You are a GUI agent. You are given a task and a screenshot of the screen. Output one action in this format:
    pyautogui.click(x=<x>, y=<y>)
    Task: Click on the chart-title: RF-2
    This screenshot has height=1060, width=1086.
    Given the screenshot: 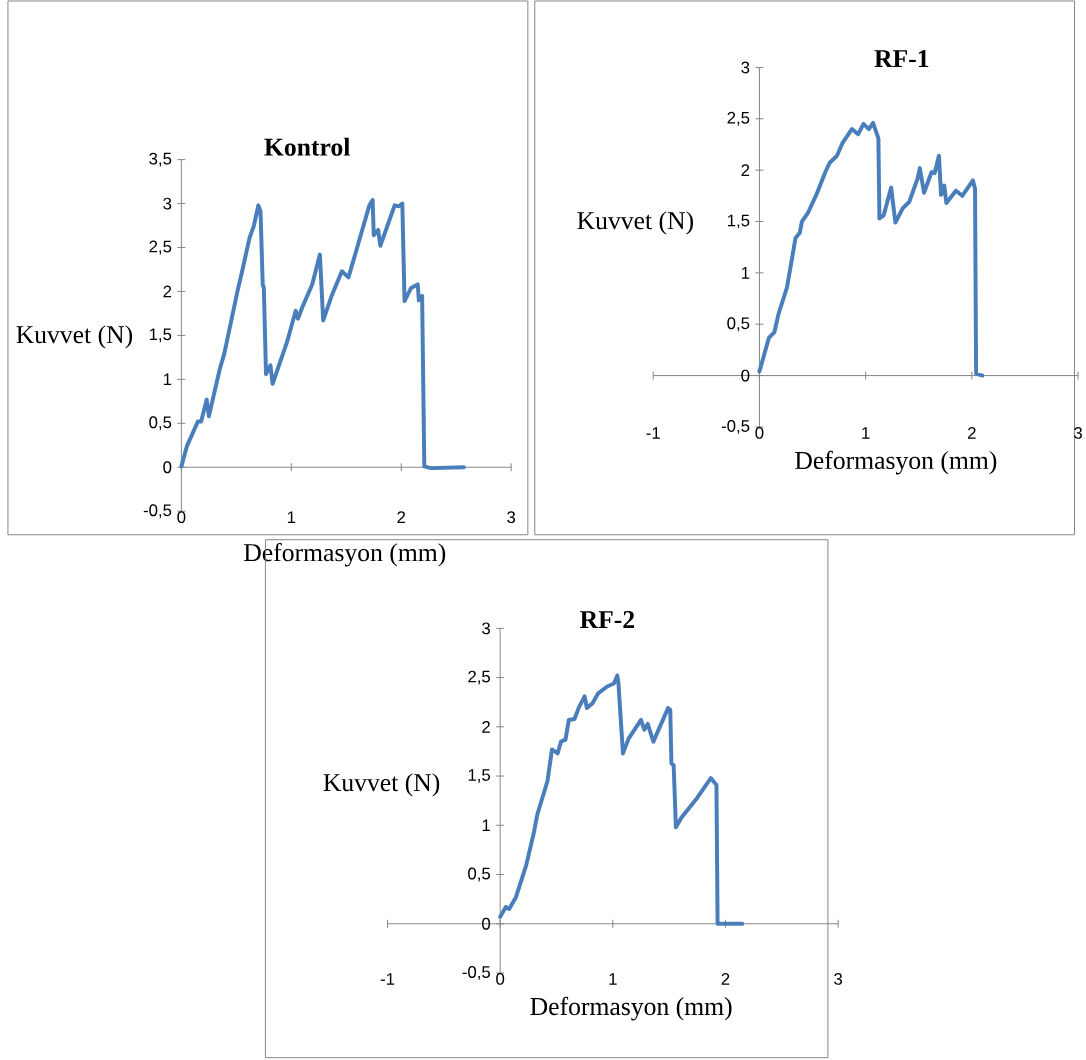 What is the action you would take?
    pyautogui.click(x=607, y=620)
    